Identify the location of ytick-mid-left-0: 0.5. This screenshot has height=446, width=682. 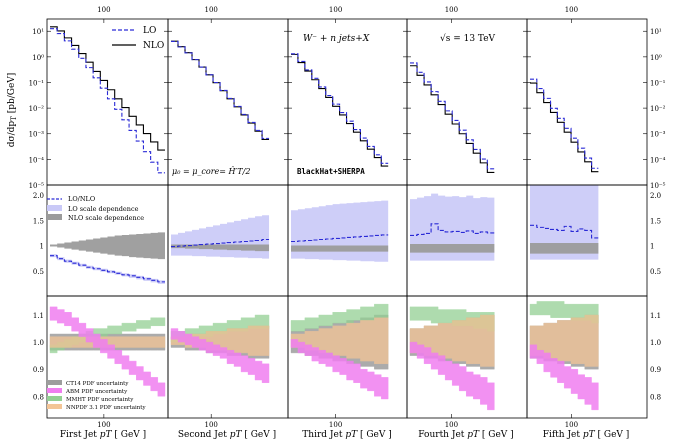
(38, 272).